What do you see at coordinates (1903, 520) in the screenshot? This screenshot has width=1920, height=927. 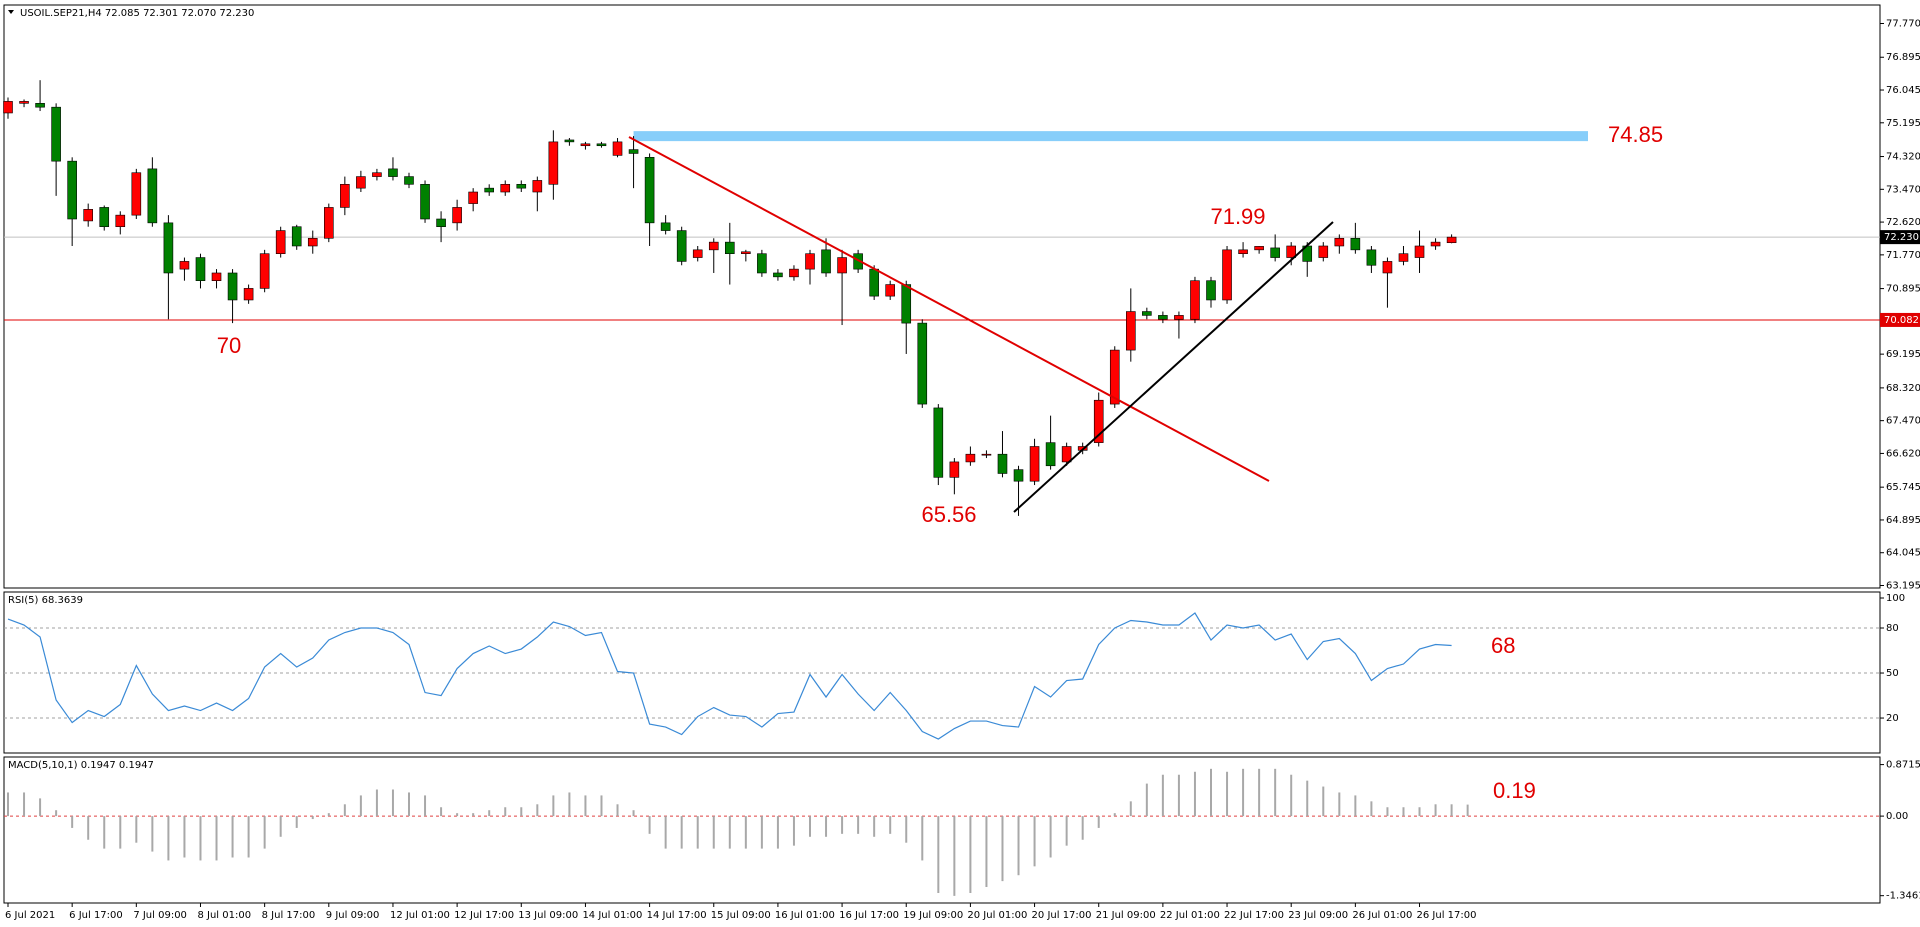 I see `y-tick-label: 64.895` at bounding box center [1903, 520].